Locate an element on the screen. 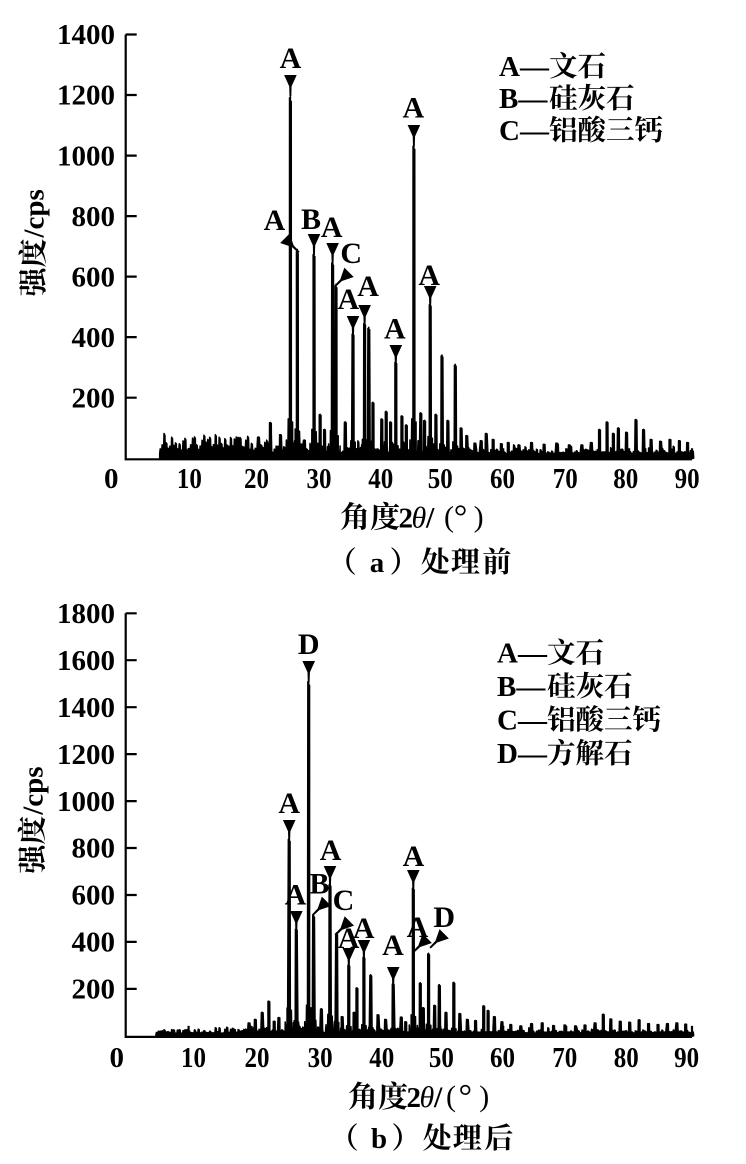 The image size is (746, 1164). svg-text: 1600 is located at coordinates (86, 661).